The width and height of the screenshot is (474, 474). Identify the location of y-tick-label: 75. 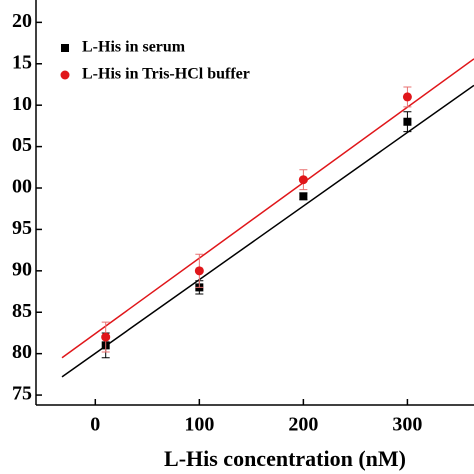
(22, 394).